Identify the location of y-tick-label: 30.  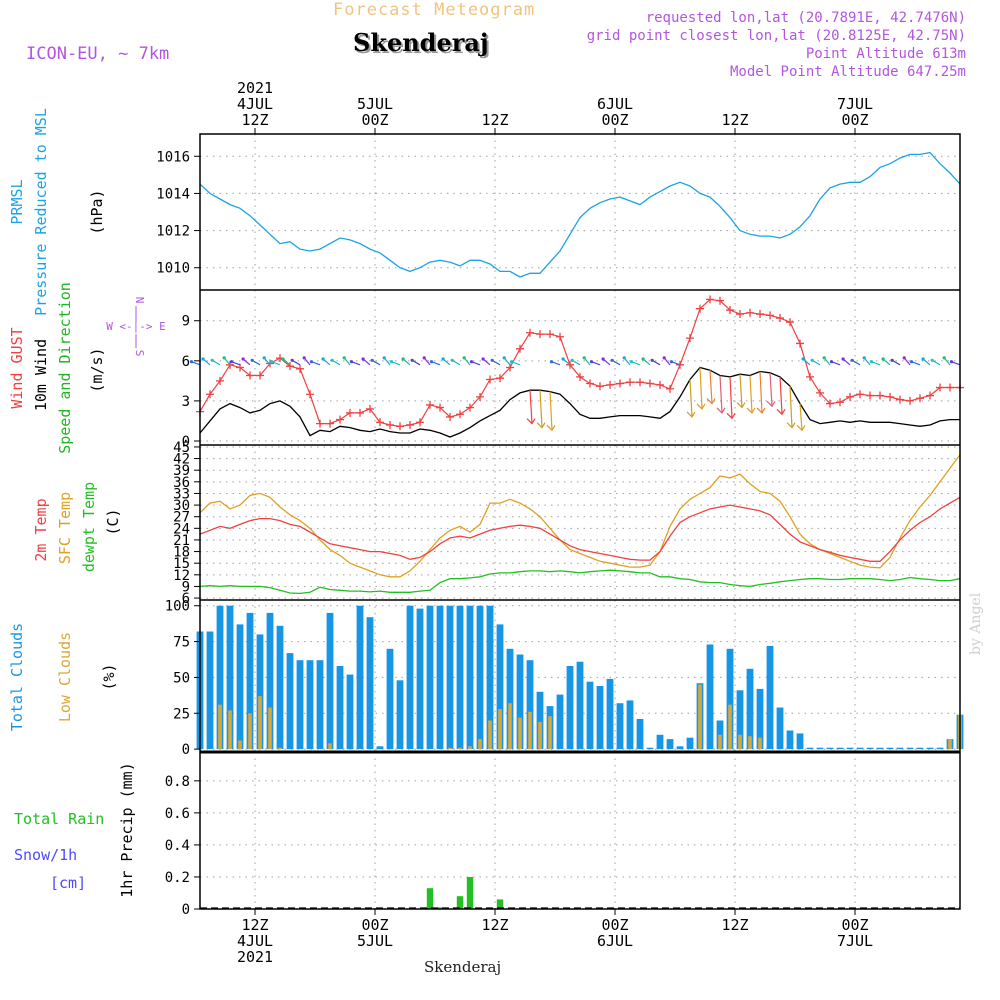
(181, 506).